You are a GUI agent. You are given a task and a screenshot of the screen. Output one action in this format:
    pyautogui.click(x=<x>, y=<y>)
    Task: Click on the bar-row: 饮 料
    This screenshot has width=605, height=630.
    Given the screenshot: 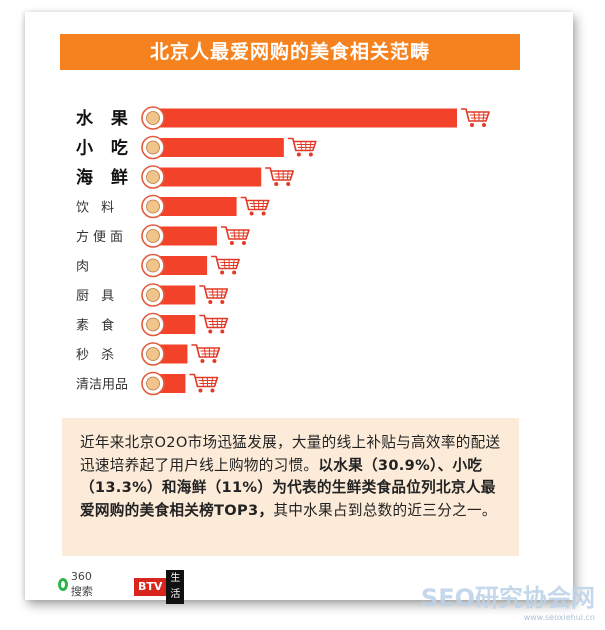 What is the action you would take?
    pyautogui.click(x=173, y=206)
    